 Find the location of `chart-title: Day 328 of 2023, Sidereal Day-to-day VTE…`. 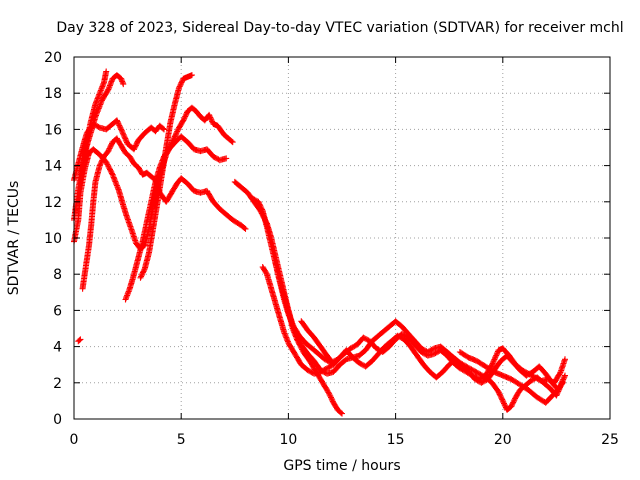

chart-title: Day 328 of 2023, Sidereal Day-to-day VTE… is located at coordinates (339, 28).